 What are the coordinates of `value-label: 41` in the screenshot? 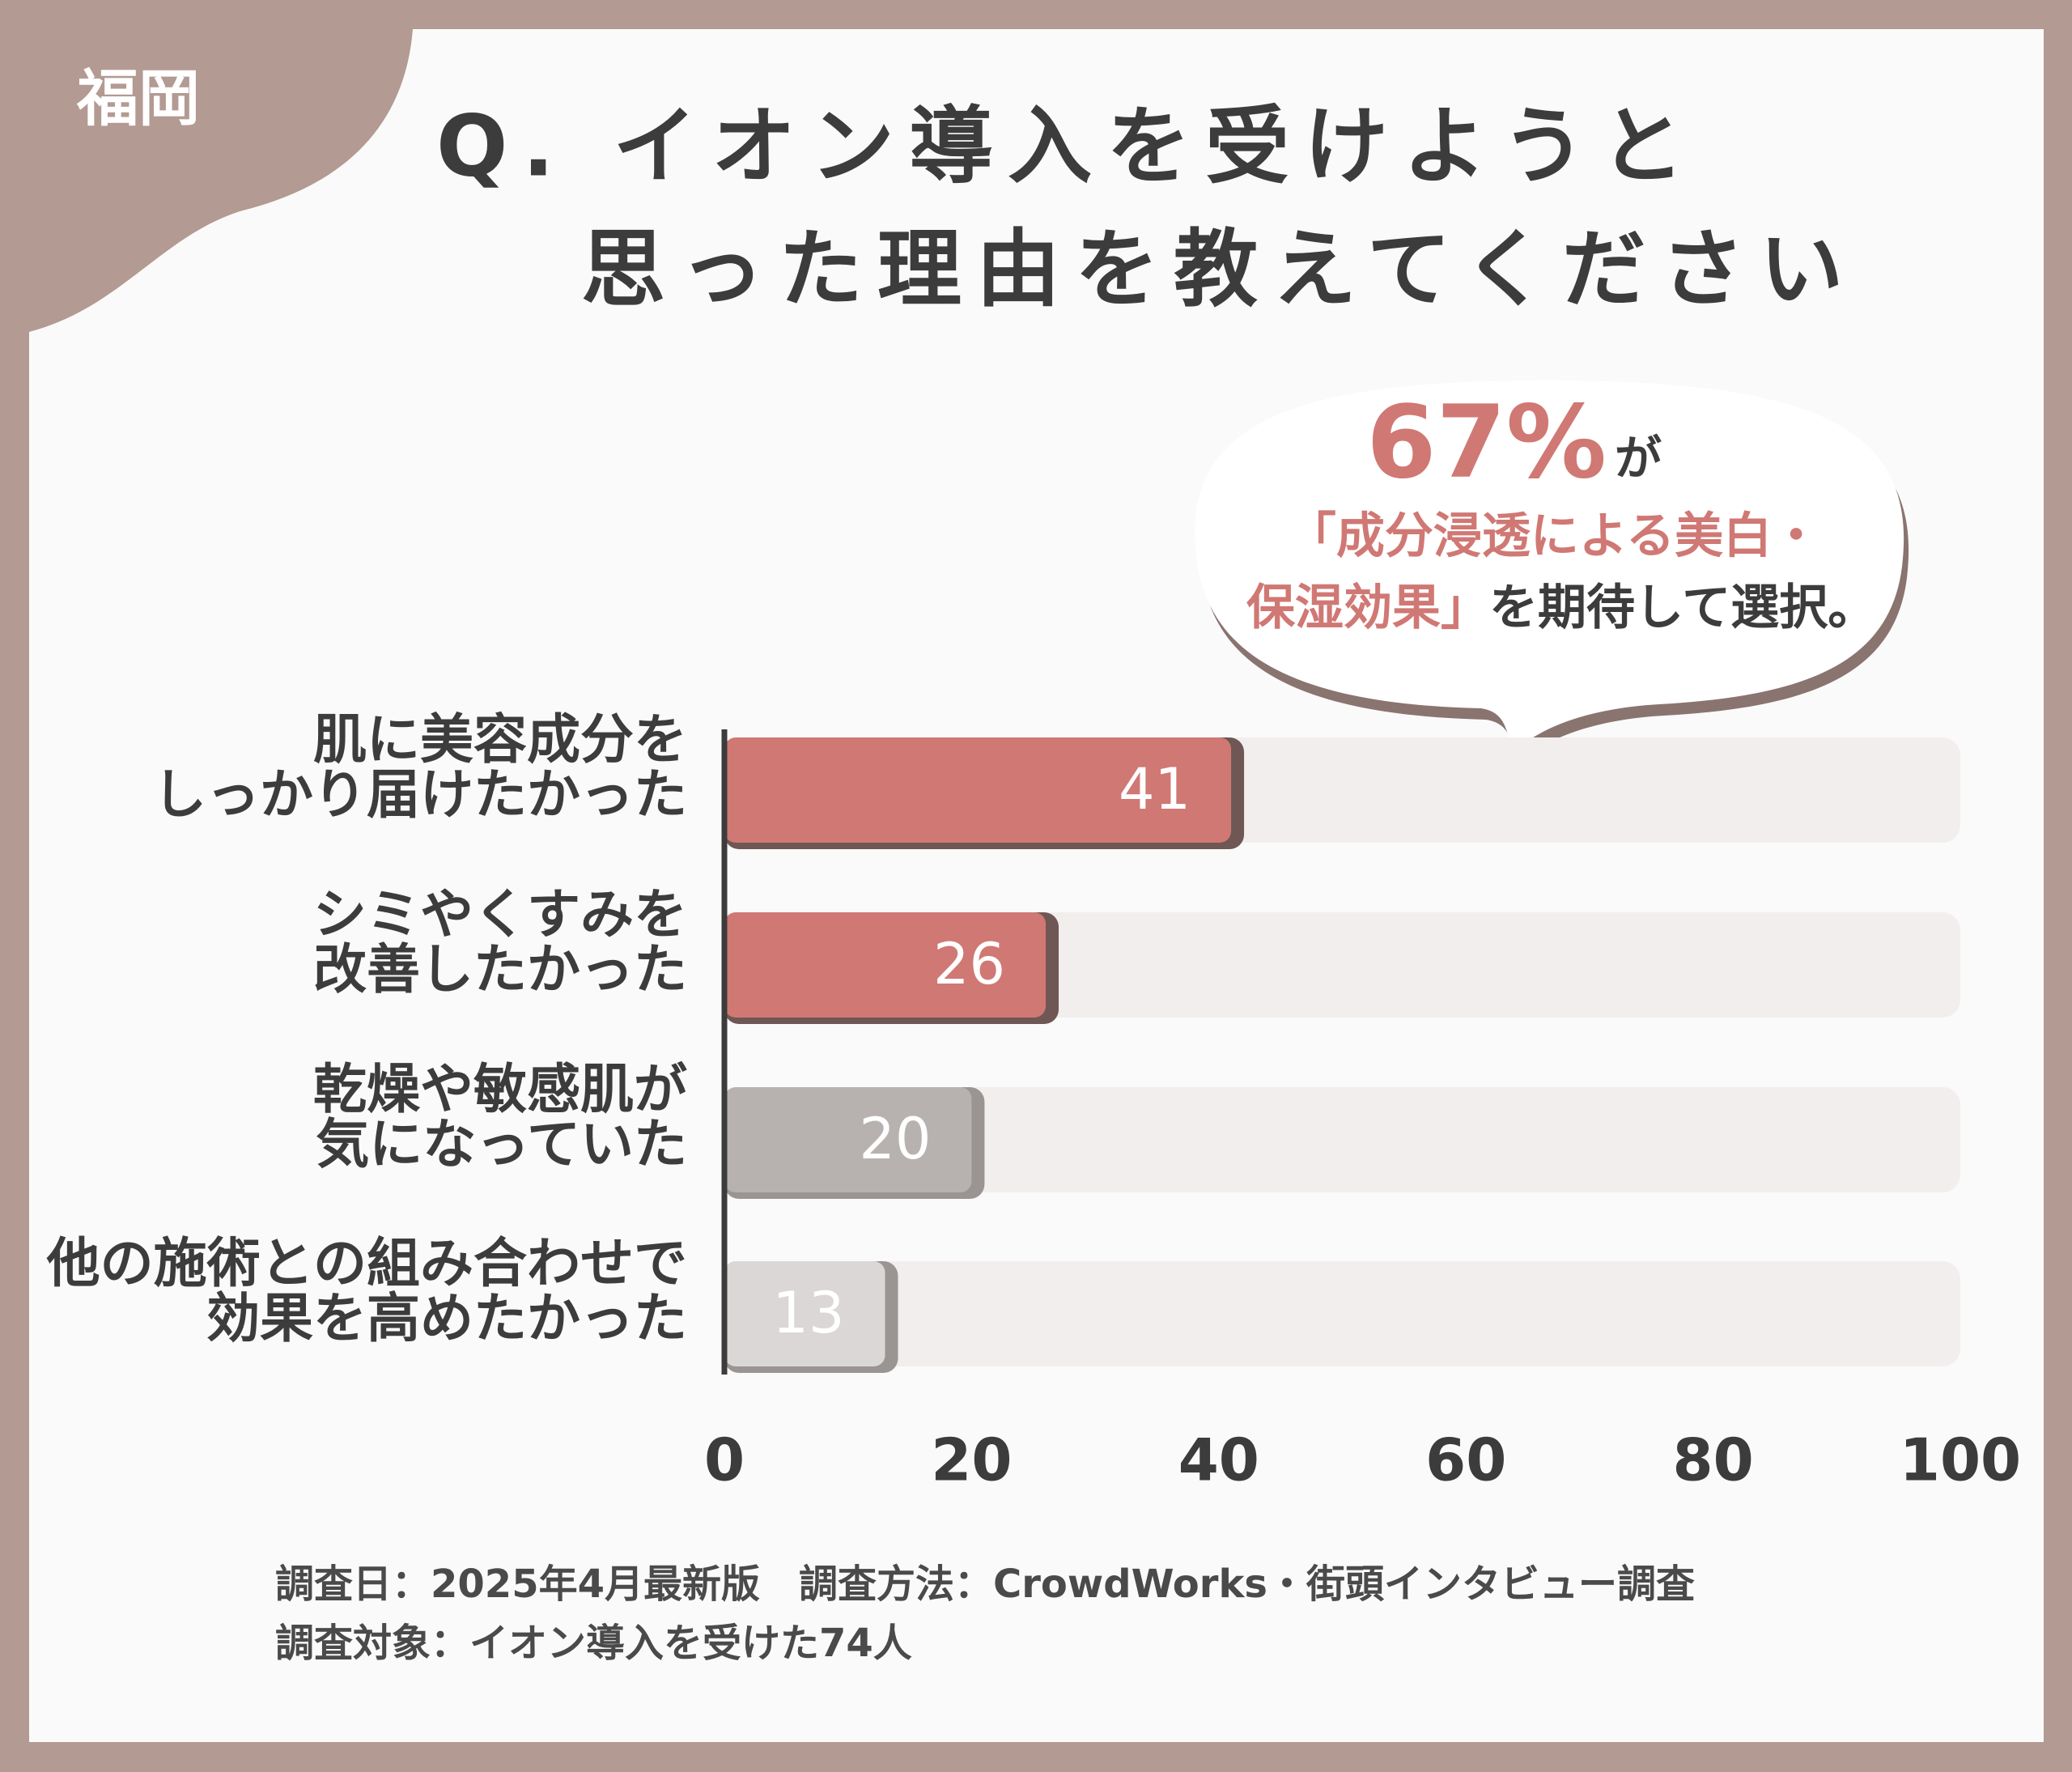 It's located at (1155, 789).